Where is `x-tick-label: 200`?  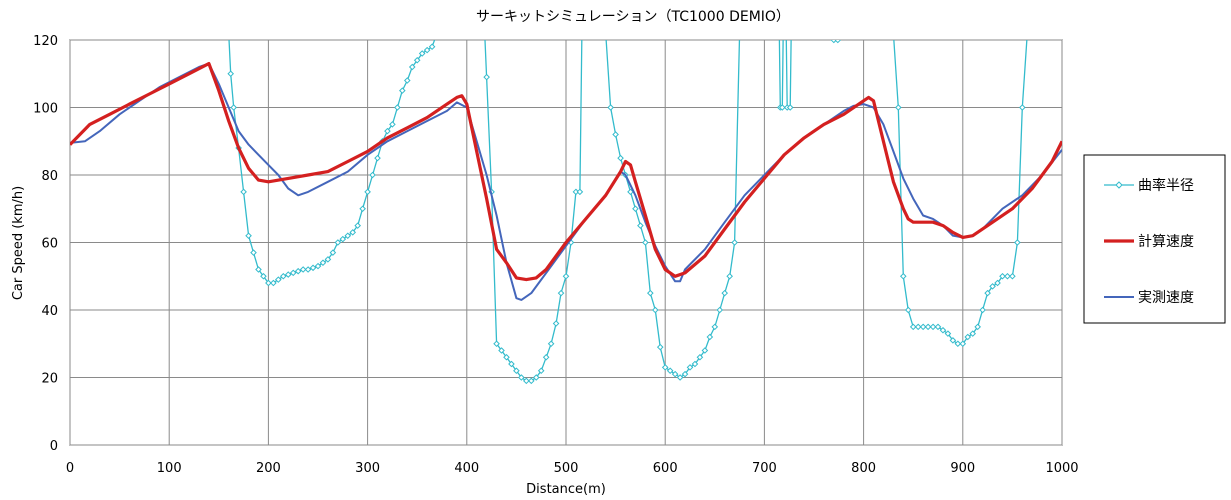 x-tick-label: 200 is located at coordinates (268, 468).